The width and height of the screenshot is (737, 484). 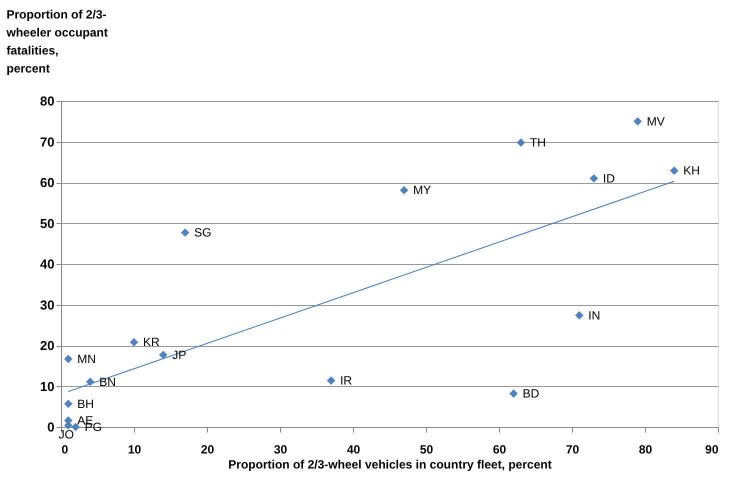 I want to click on annotation: KR, so click(x=151, y=342).